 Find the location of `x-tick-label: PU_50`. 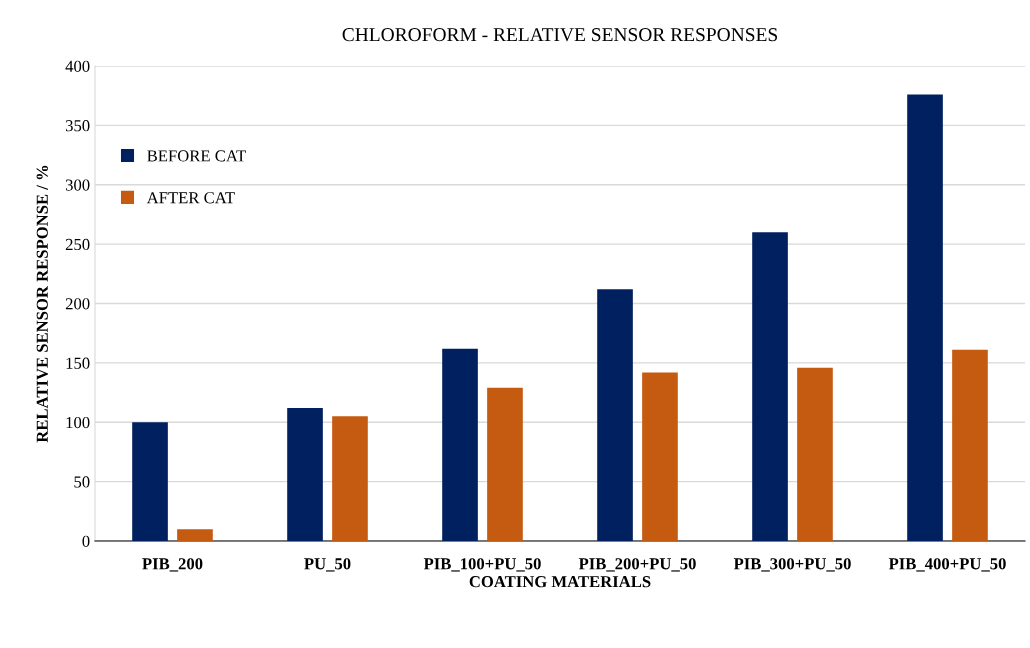

x-tick-label: PU_50 is located at coordinates (327, 565).